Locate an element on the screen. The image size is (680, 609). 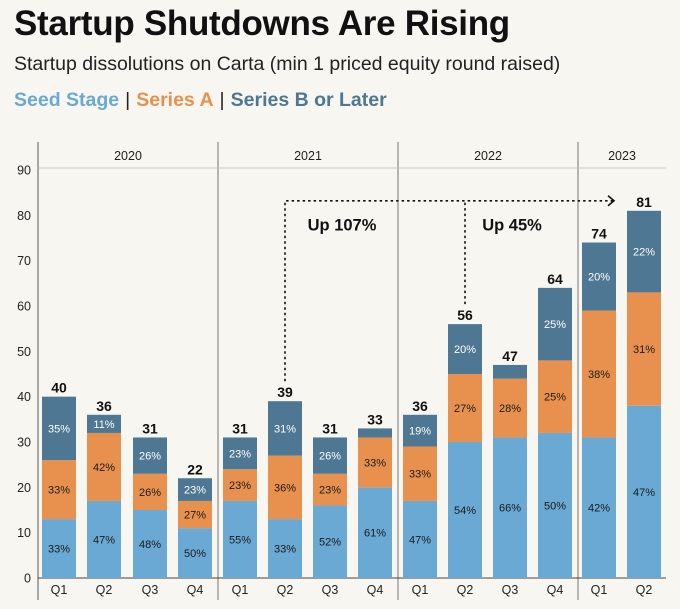
y-tick-label: 80 is located at coordinates (24, 216).